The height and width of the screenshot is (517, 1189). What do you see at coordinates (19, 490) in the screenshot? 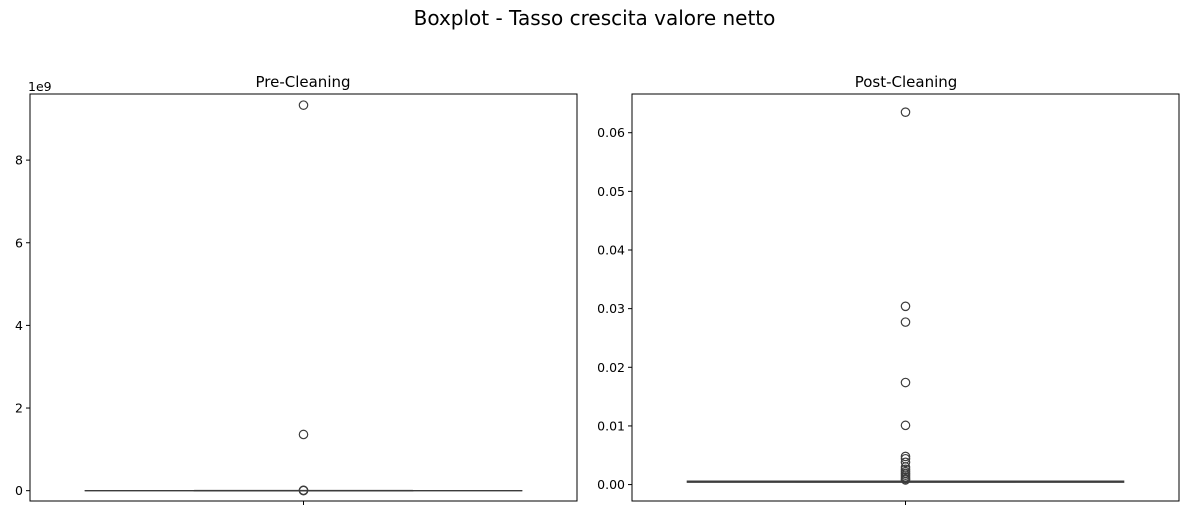
I see `y-tick-label-pre-cleaning: 0` at bounding box center [19, 490].